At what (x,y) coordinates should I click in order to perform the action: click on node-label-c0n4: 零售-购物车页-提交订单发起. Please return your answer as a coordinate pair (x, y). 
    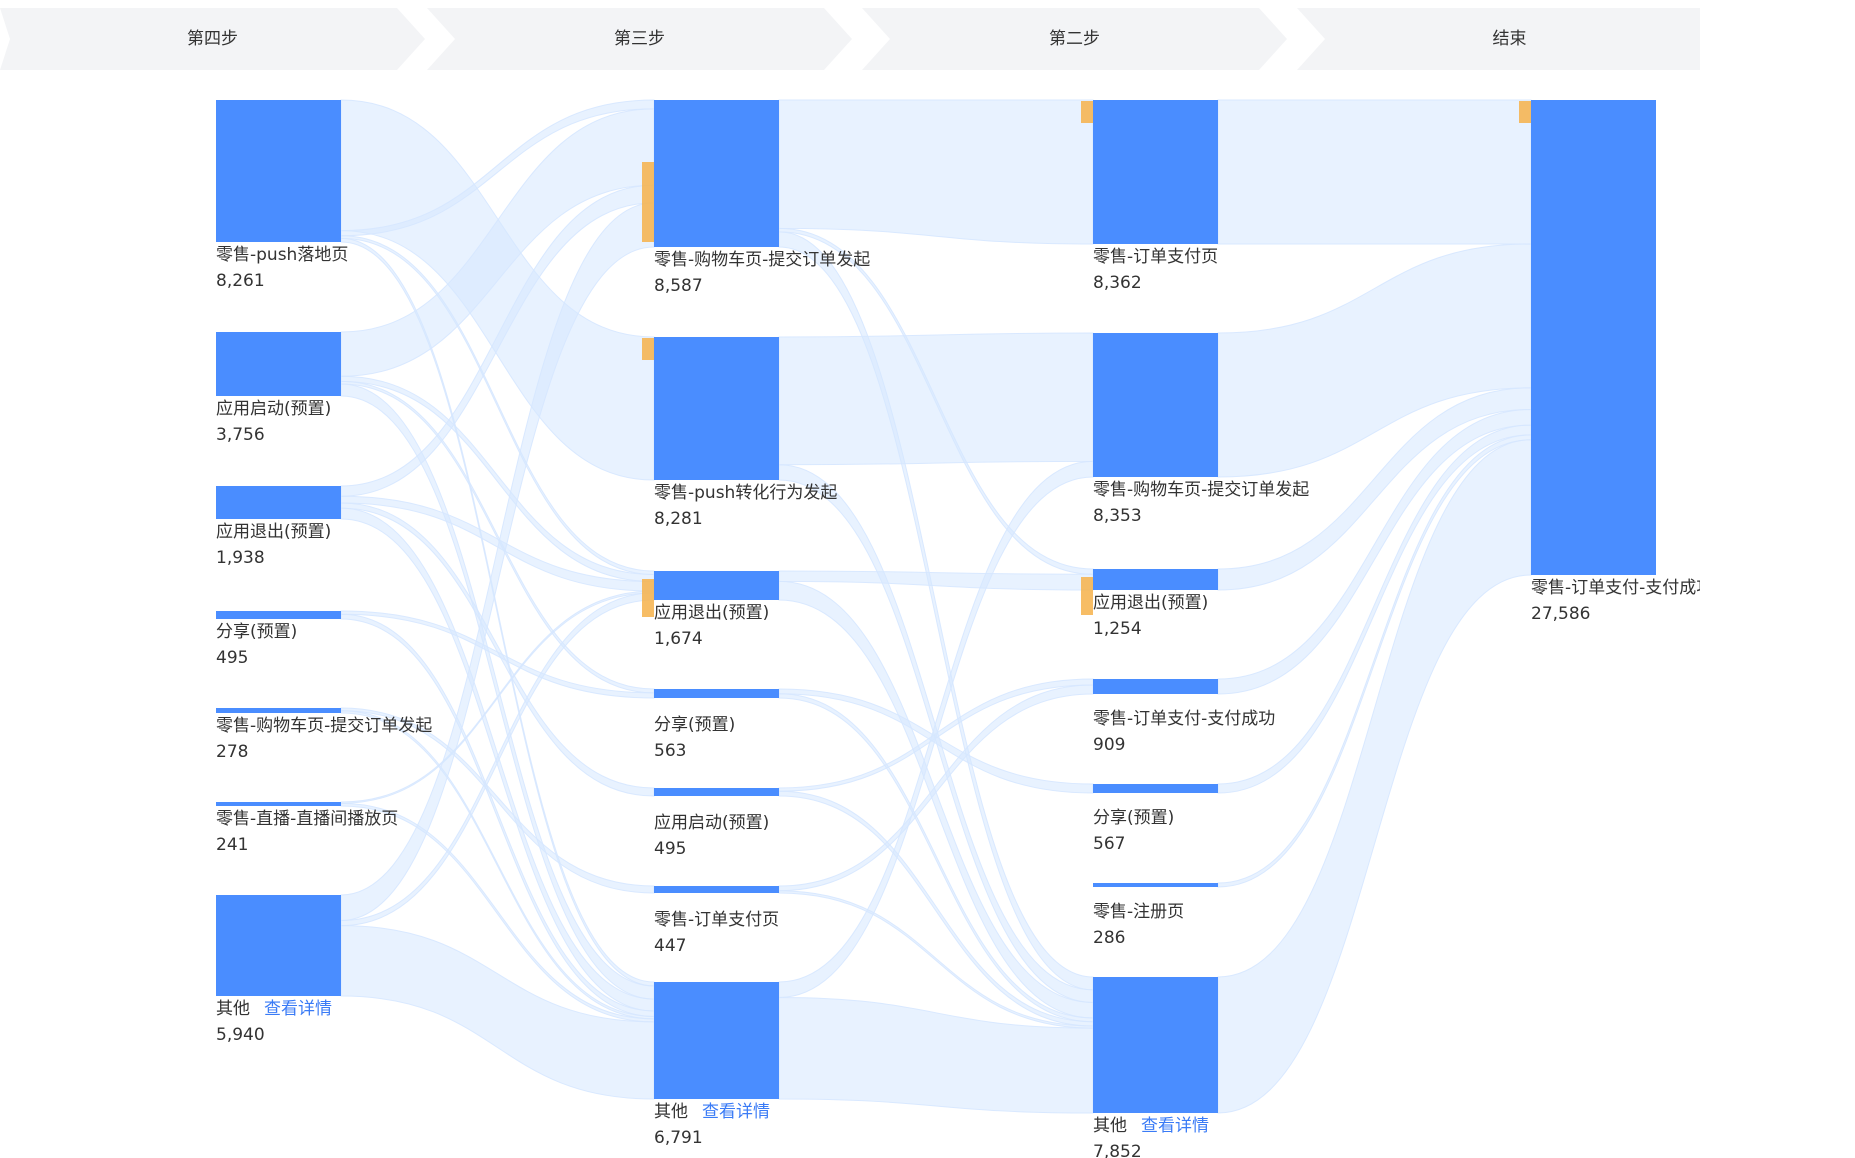
    Looking at the image, I should click on (324, 726).